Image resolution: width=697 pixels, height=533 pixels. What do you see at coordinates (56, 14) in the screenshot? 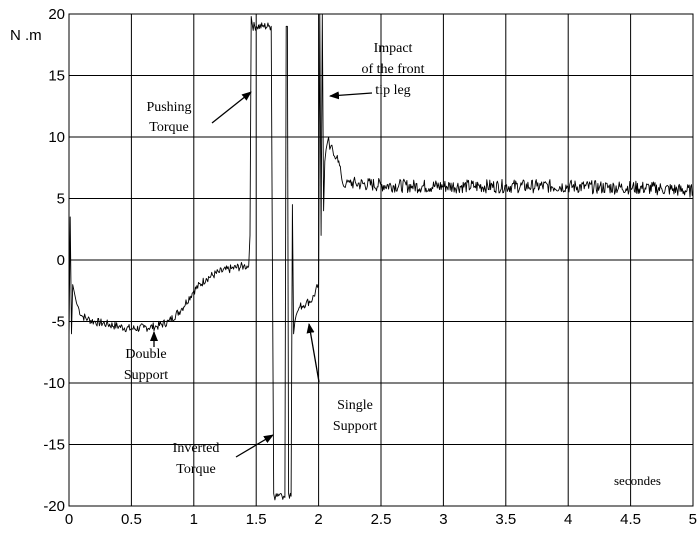
I see `y-tick-label: 20` at bounding box center [56, 14].